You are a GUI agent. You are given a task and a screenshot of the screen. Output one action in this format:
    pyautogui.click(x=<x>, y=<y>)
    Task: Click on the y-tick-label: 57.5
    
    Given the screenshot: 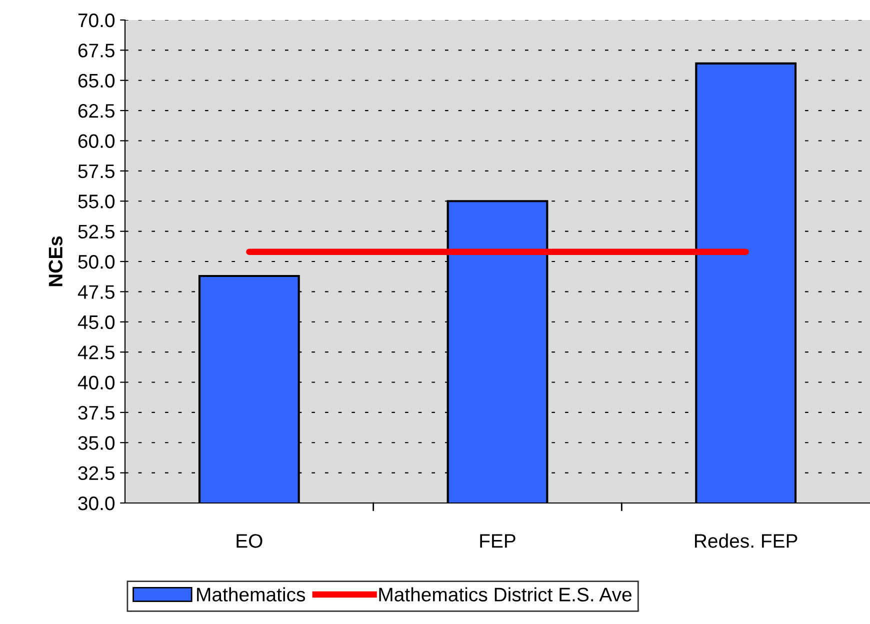 What is the action you would take?
    pyautogui.click(x=96, y=171)
    